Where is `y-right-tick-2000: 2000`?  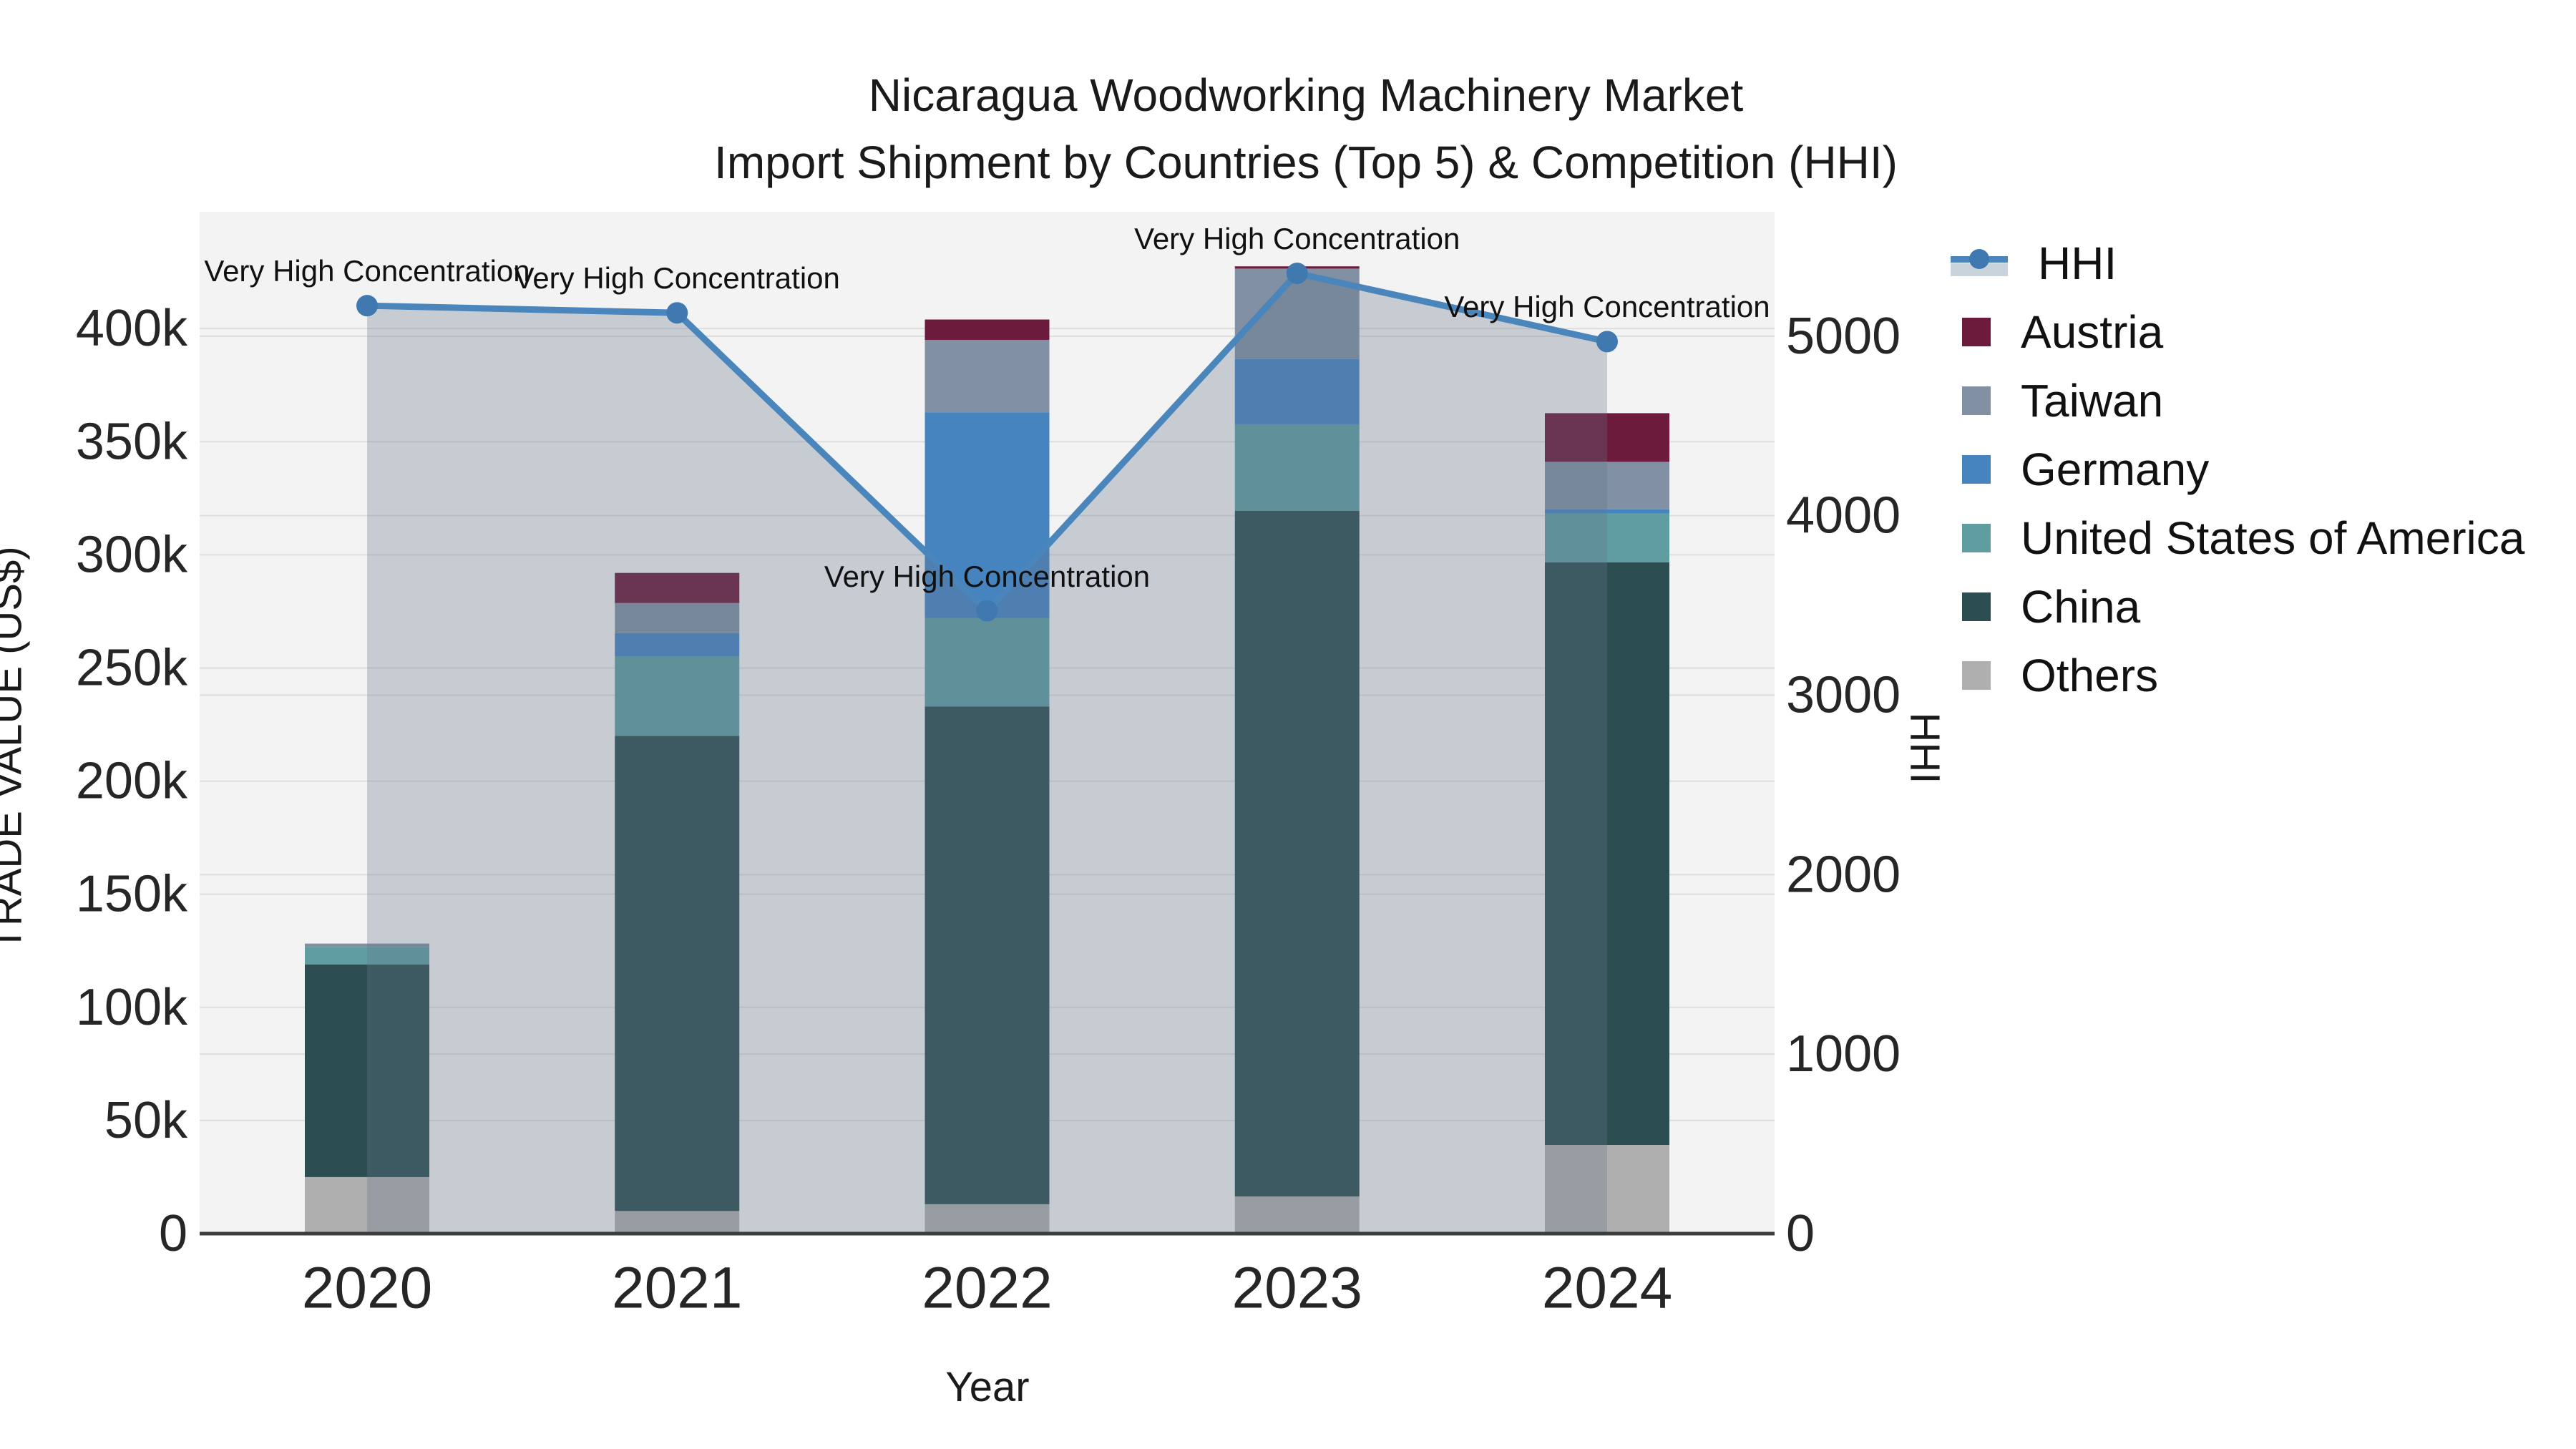 y-right-tick-2000: 2000 is located at coordinates (1843, 875).